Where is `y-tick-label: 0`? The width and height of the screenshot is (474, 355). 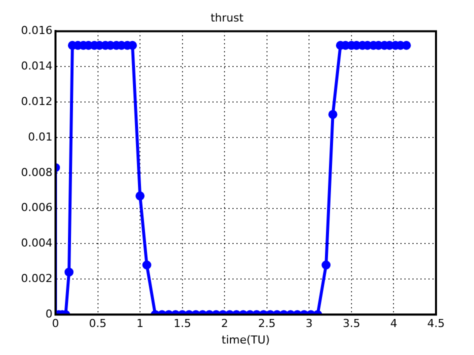
y-tick-label: 0 is located at coordinates (48, 313).